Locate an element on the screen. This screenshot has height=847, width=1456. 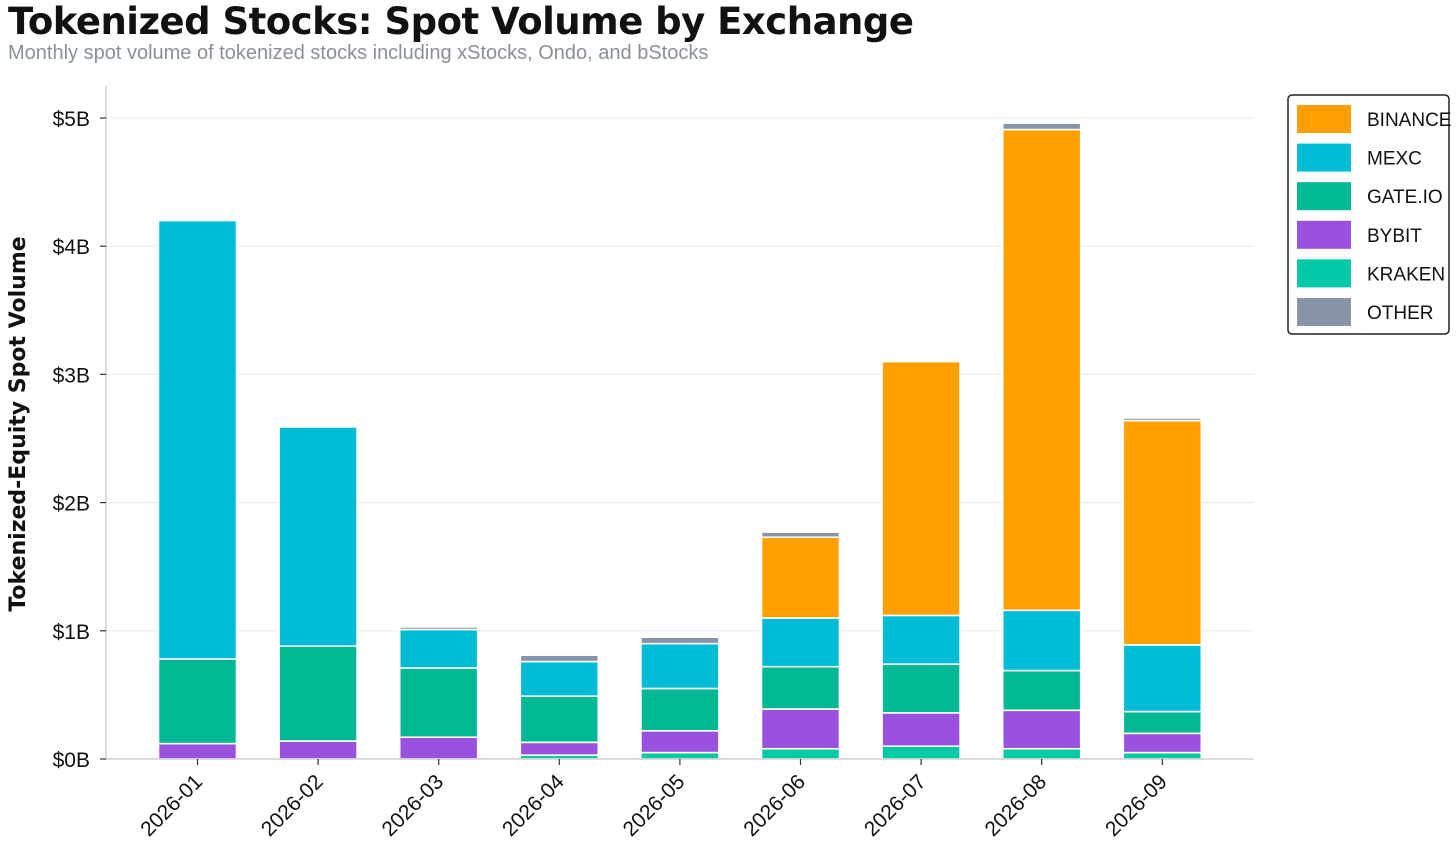
y-tick-label: $4B is located at coordinates (71, 247).